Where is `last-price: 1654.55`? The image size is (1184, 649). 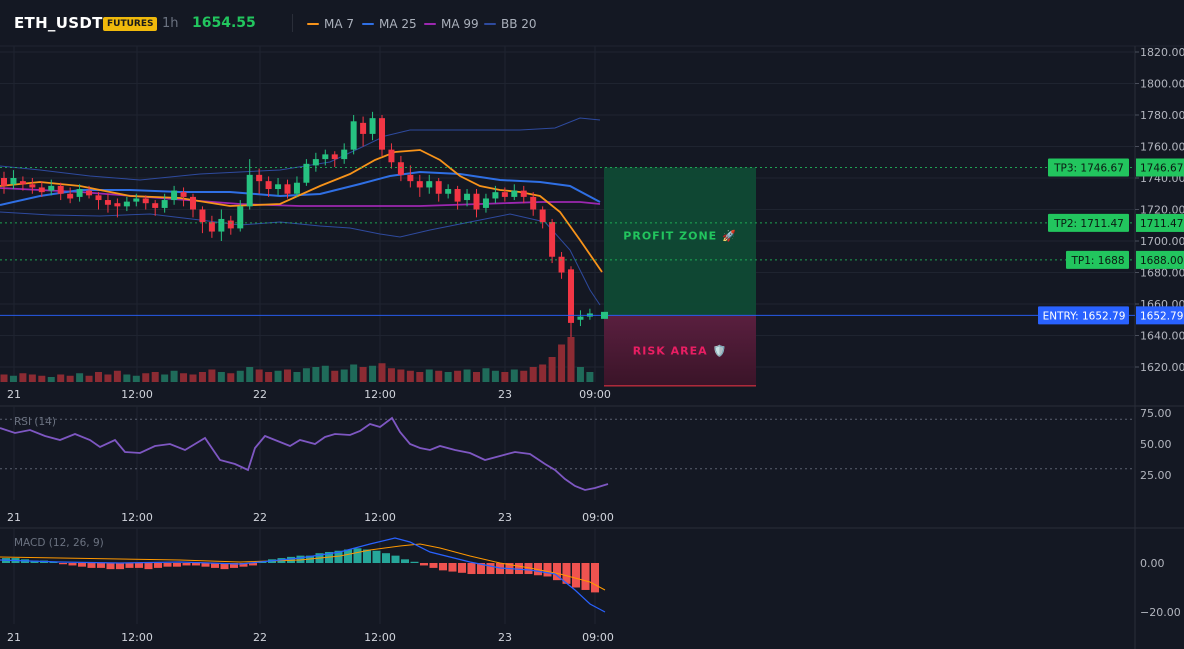 last-price: 1654.55 is located at coordinates (224, 23).